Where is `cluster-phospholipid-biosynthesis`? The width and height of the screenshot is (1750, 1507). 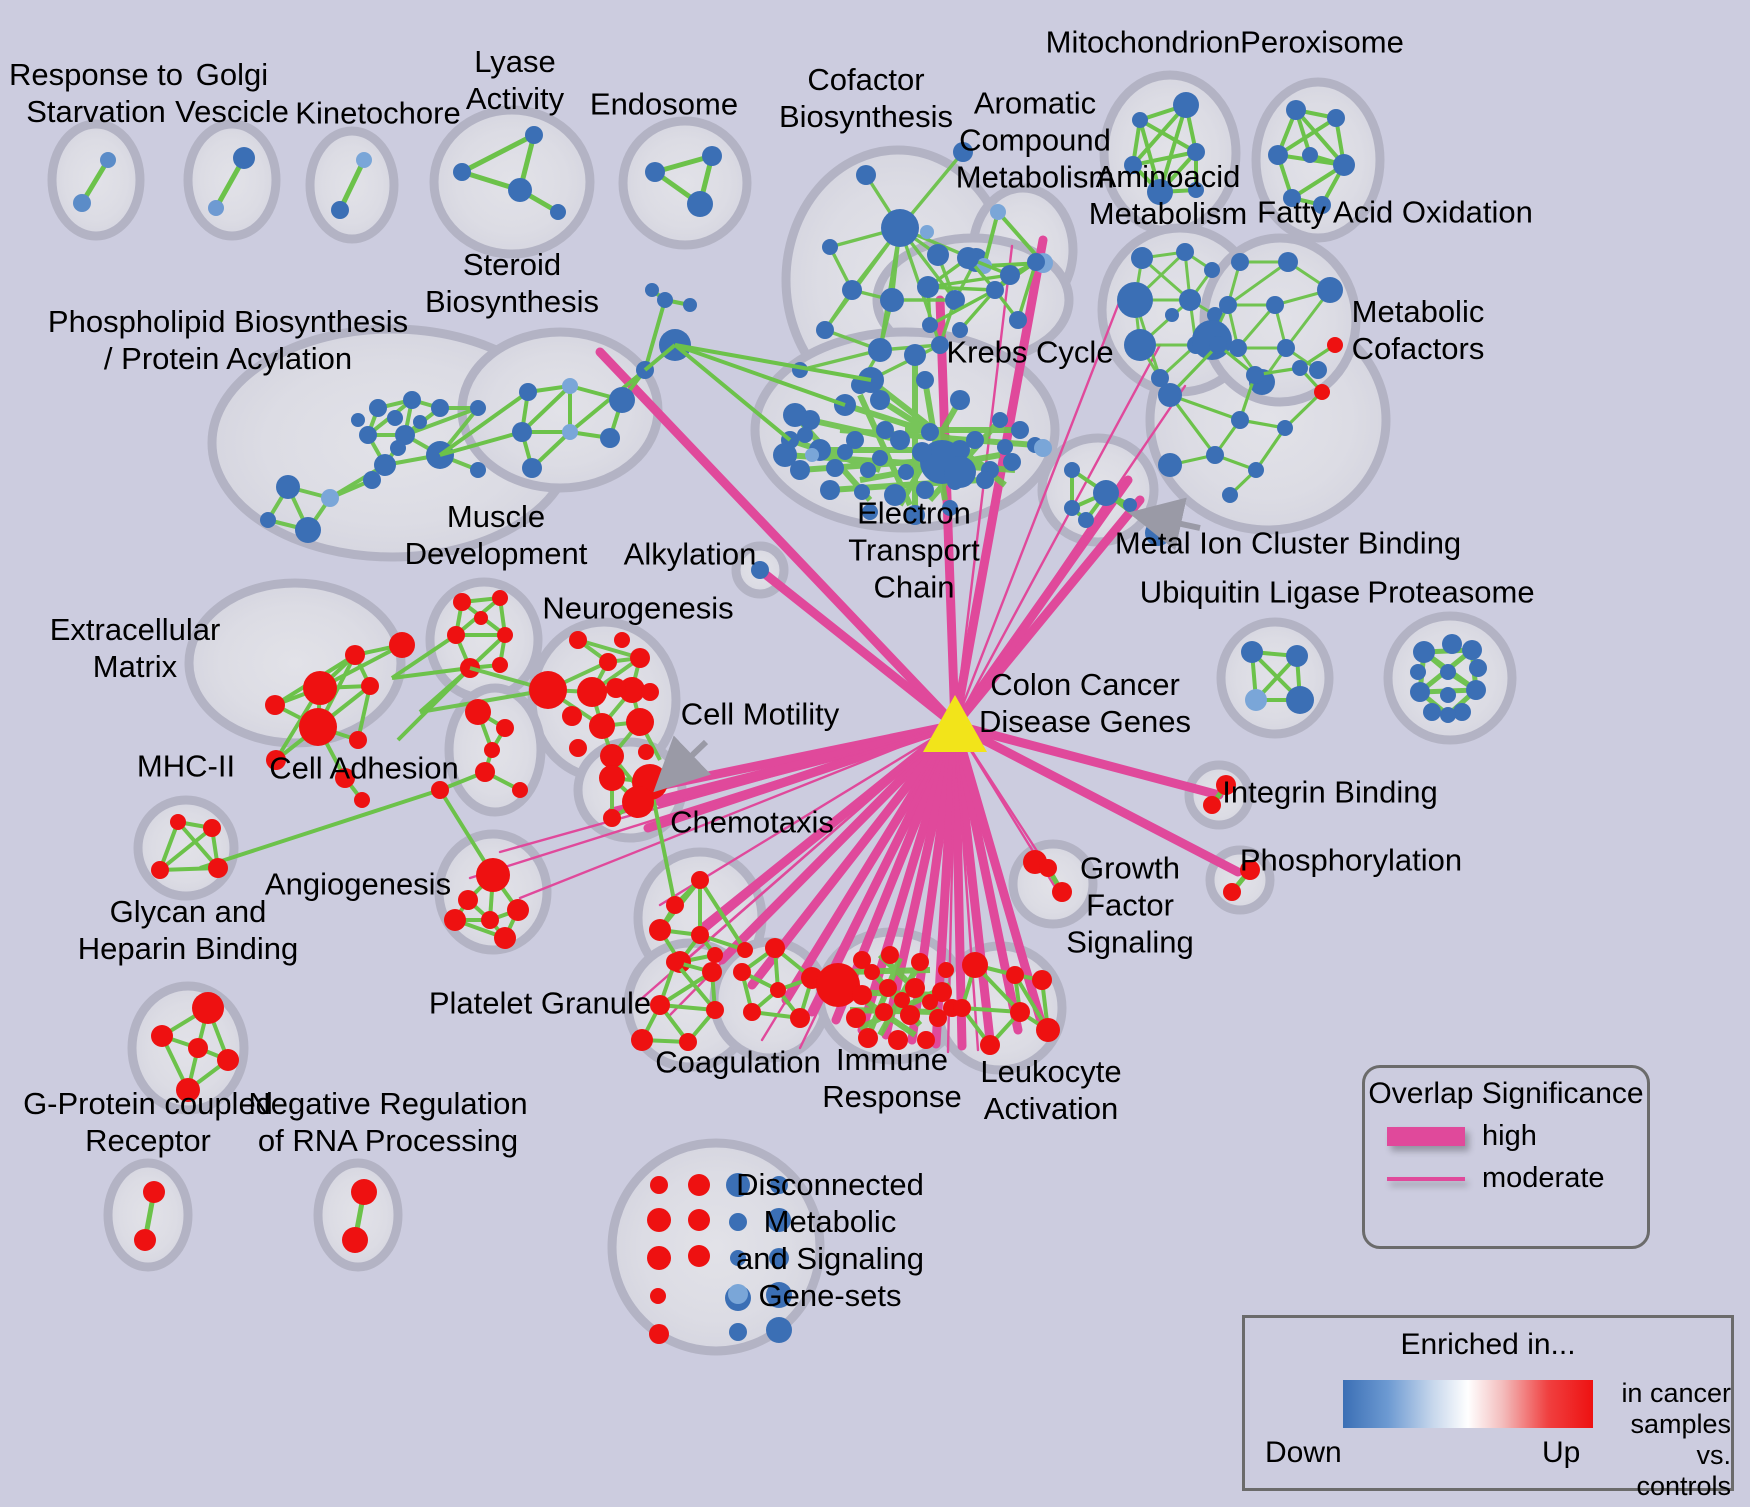
cluster-phospholipid-biosynthesis is located at coordinates (373, 467).